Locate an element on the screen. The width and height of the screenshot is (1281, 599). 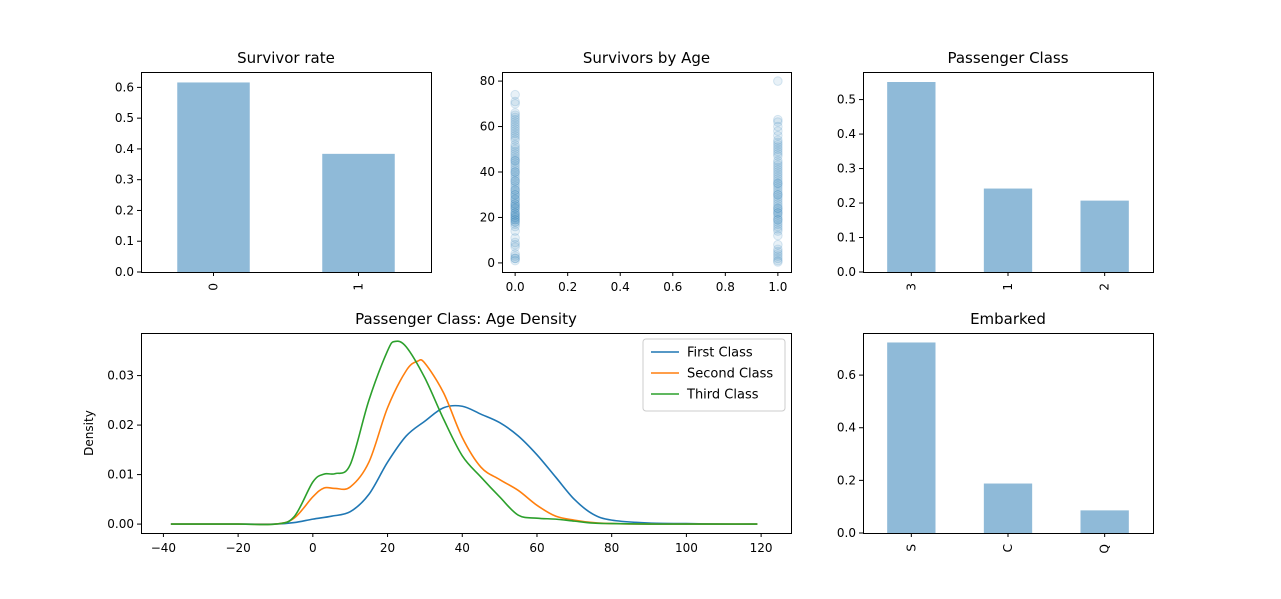
age-density-legend-label-1: Second Class is located at coordinates (730, 374).